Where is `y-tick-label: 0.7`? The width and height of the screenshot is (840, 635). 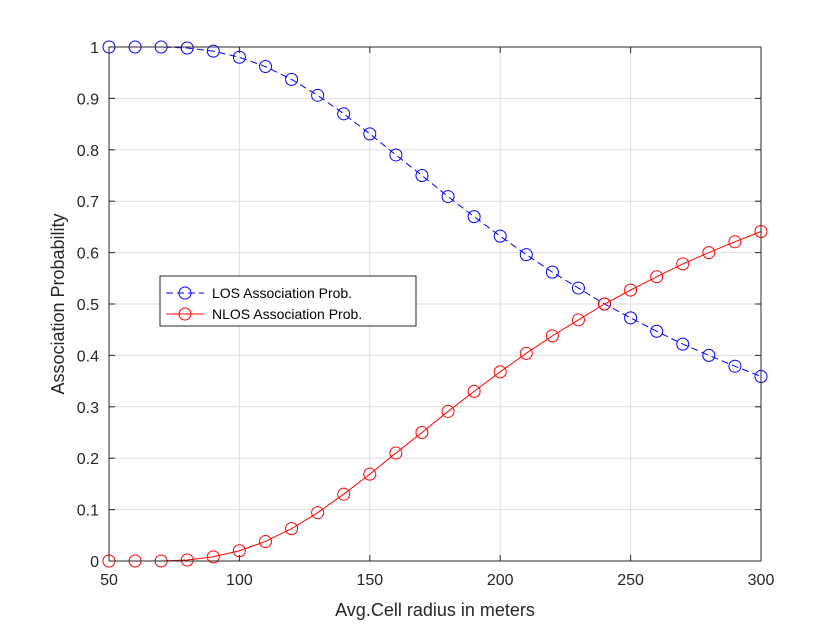 y-tick-label: 0.7 is located at coordinates (88, 202).